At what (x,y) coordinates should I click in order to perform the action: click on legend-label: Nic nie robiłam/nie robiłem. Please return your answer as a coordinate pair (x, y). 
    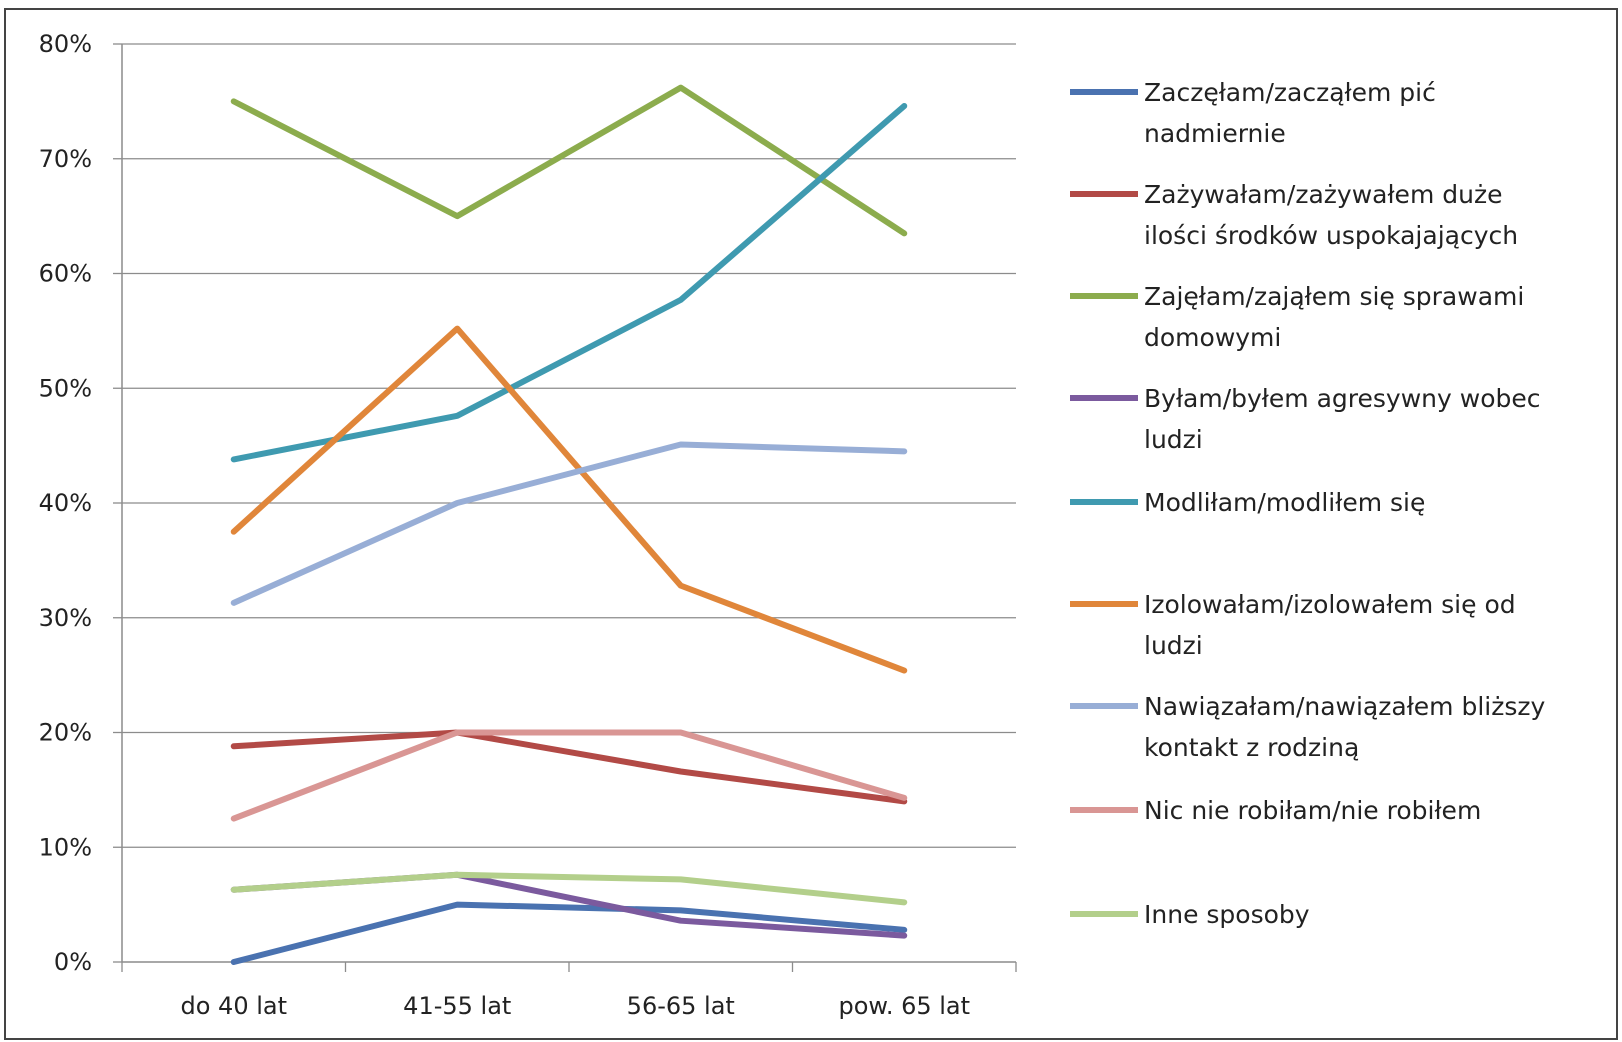
    Looking at the image, I should click on (1312, 810).